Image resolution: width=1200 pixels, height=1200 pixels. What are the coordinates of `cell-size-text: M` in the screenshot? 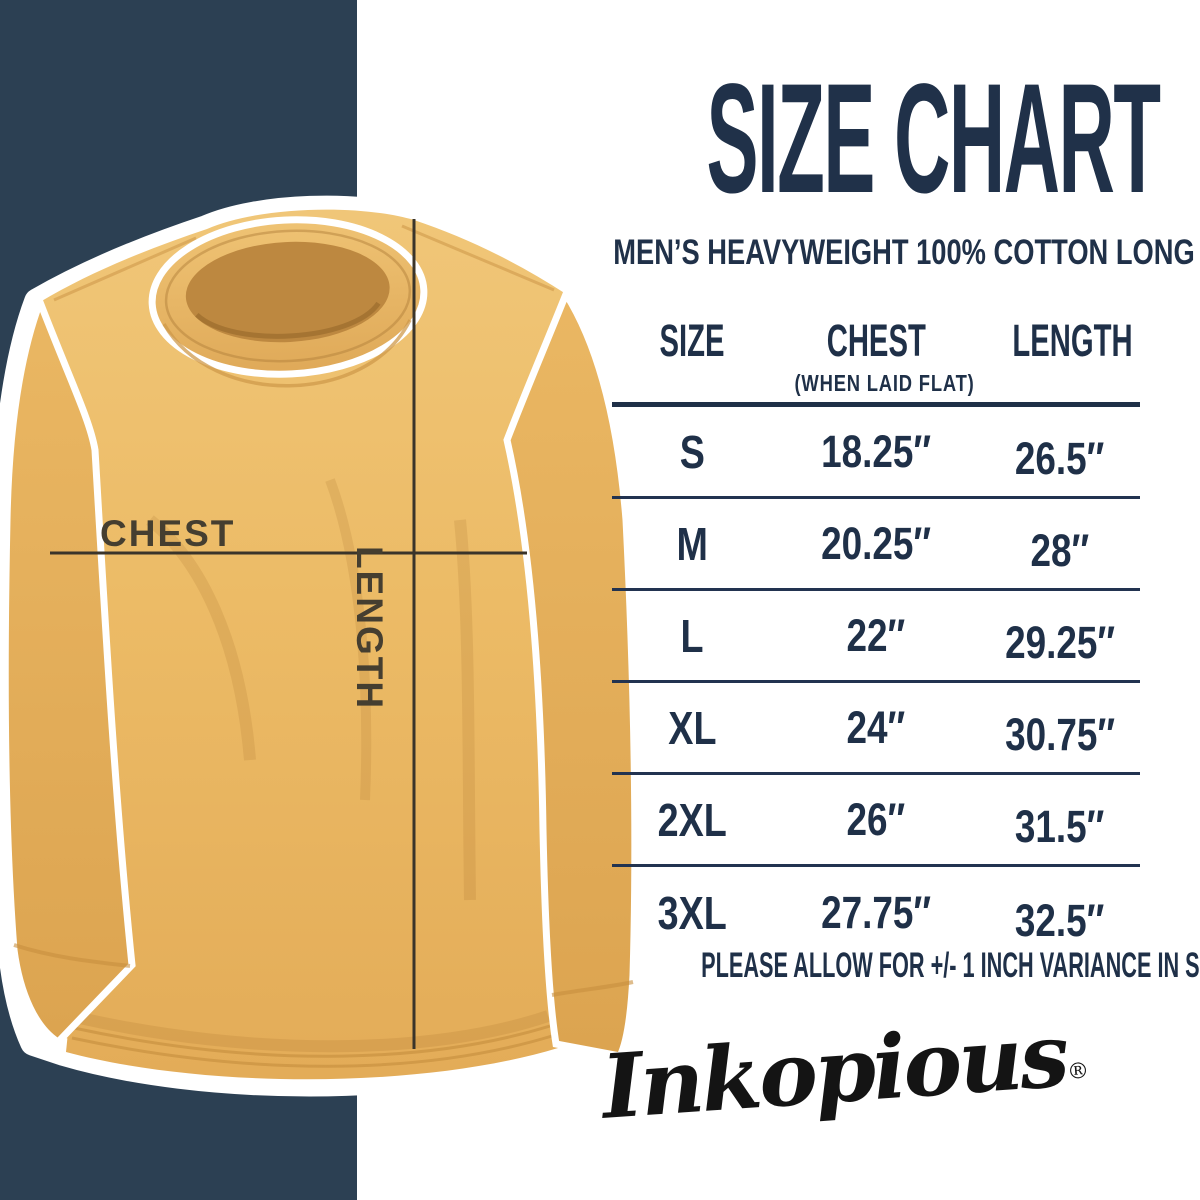 It's located at (692, 543).